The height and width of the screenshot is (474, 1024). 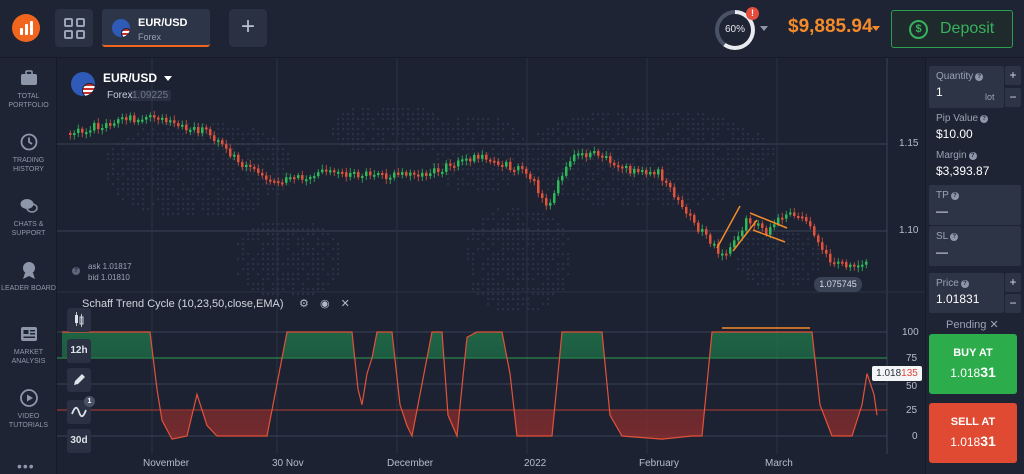 I want to click on price-field: Price? 1.01831, so click(x=966, y=293).